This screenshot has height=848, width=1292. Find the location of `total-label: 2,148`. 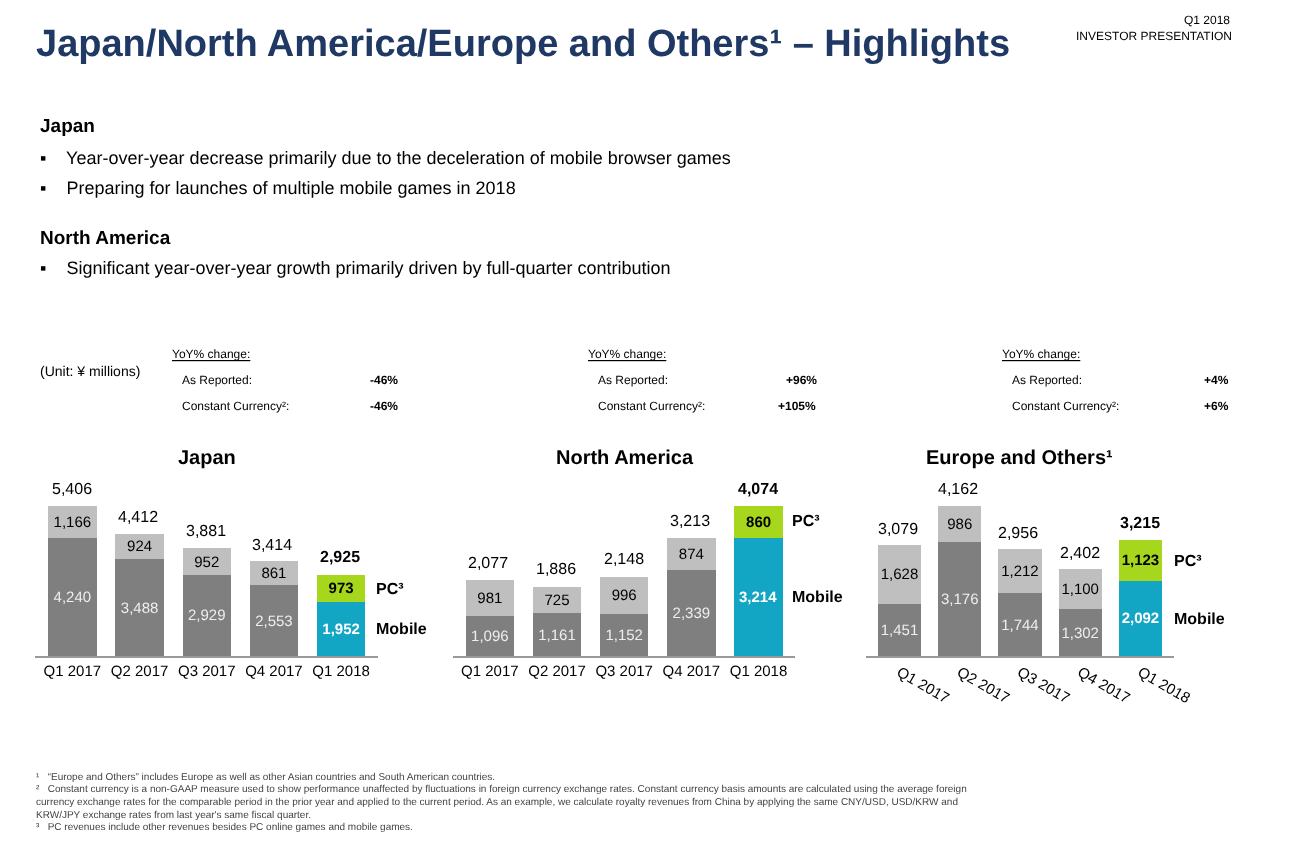

total-label: 2,148 is located at coordinates (625, 559).